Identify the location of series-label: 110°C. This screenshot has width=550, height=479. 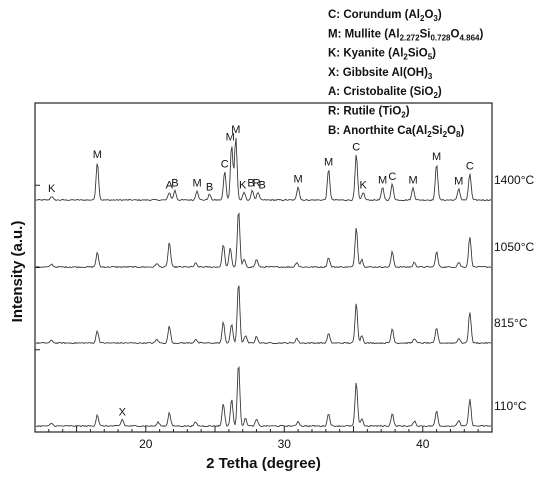
(510, 406).